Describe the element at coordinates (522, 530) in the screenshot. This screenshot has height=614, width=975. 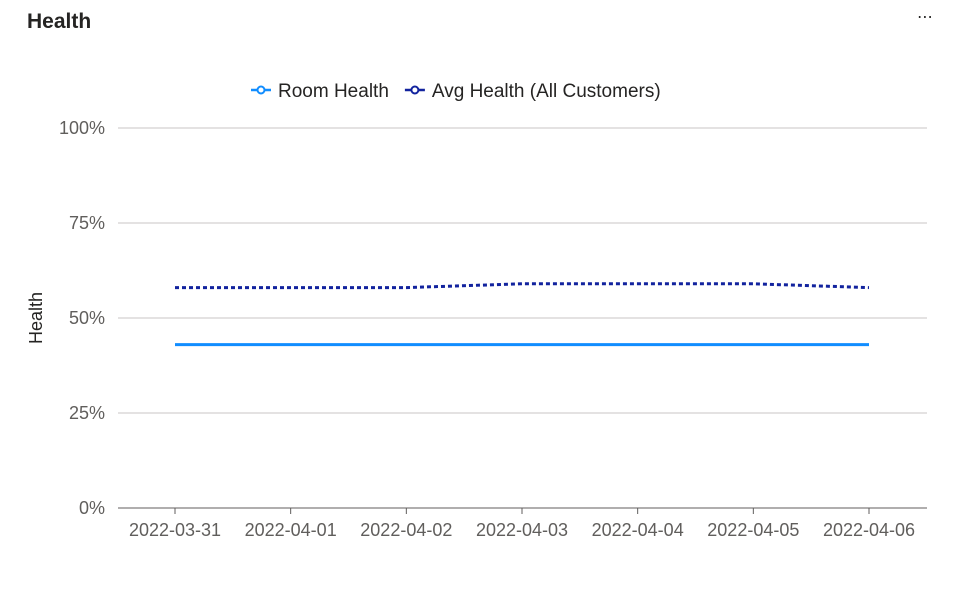
I see `x-tick-label: 2022-04-03` at that location.